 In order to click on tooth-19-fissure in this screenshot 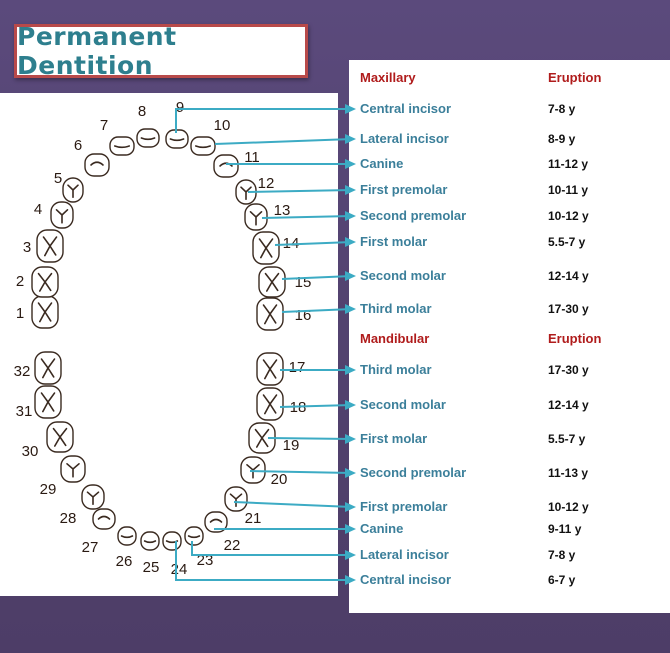, I will do `click(262, 438)`.